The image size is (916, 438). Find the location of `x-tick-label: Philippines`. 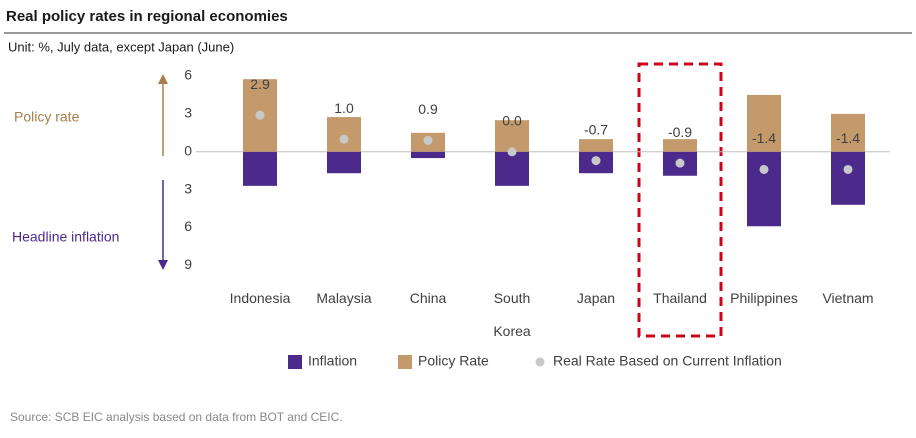

x-tick-label: Philippines is located at coordinates (764, 298).